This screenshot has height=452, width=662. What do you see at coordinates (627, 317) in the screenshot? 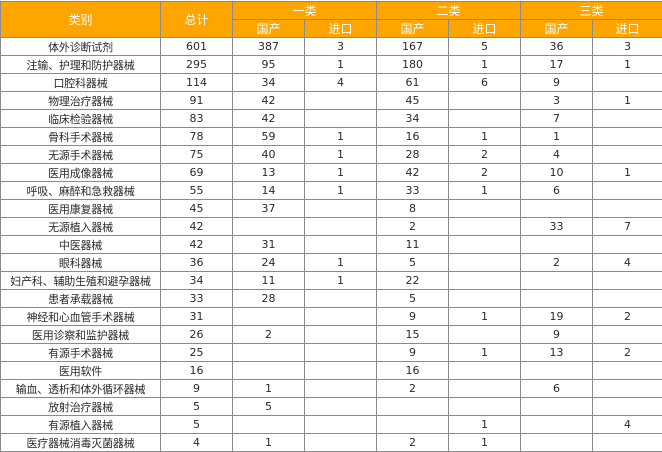
I see `cell-class3-imported: 2` at bounding box center [627, 317].